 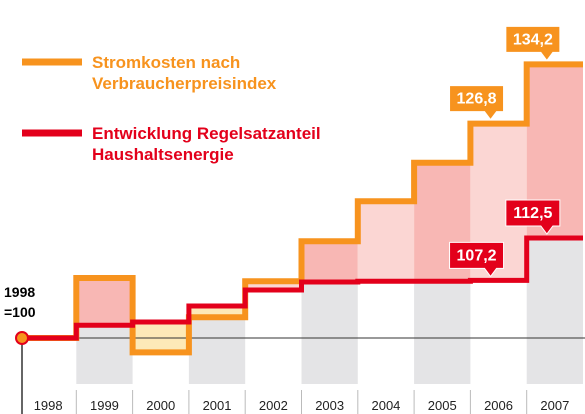 What do you see at coordinates (554, 405) in the screenshot?
I see `x-tick-label: 2007` at bounding box center [554, 405].